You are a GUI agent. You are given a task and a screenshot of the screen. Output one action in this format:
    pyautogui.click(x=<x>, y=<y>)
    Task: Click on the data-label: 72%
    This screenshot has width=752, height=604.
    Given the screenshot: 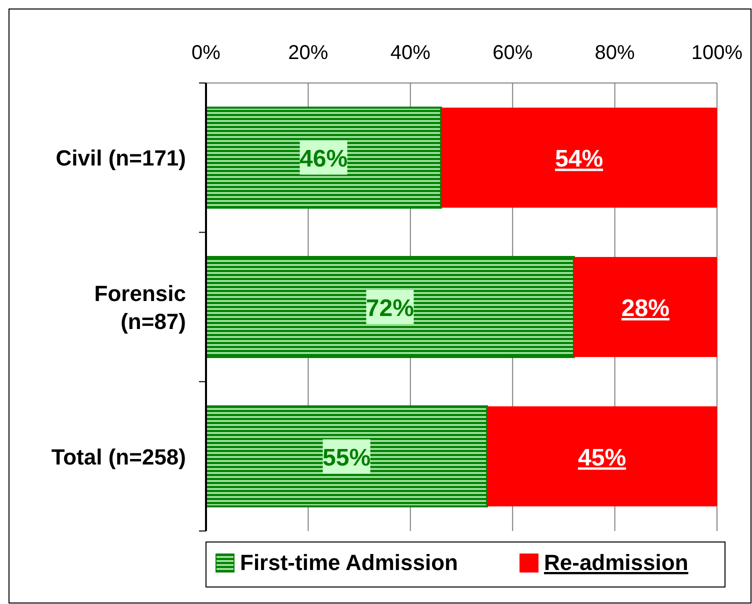 What is the action you would take?
    pyautogui.click(x=390, y=308)
    